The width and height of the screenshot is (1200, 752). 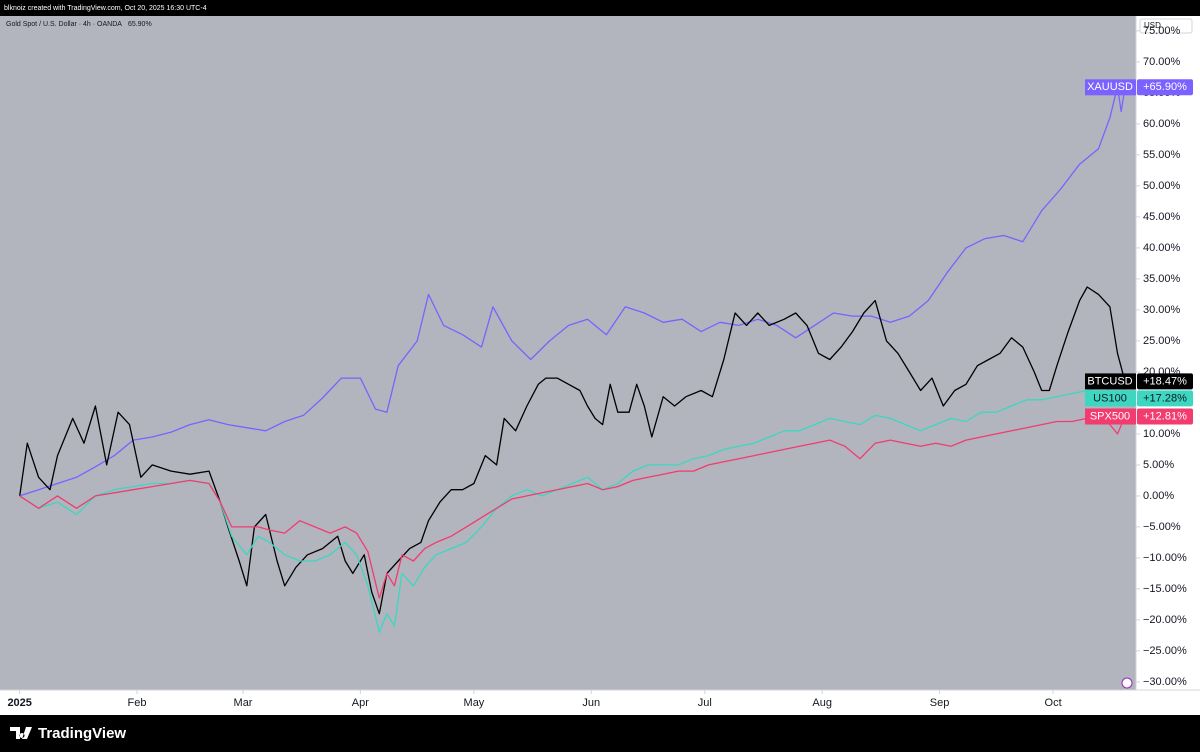 I want to click on symbol-label: BTCUSD, so click(x=1109, y=381).